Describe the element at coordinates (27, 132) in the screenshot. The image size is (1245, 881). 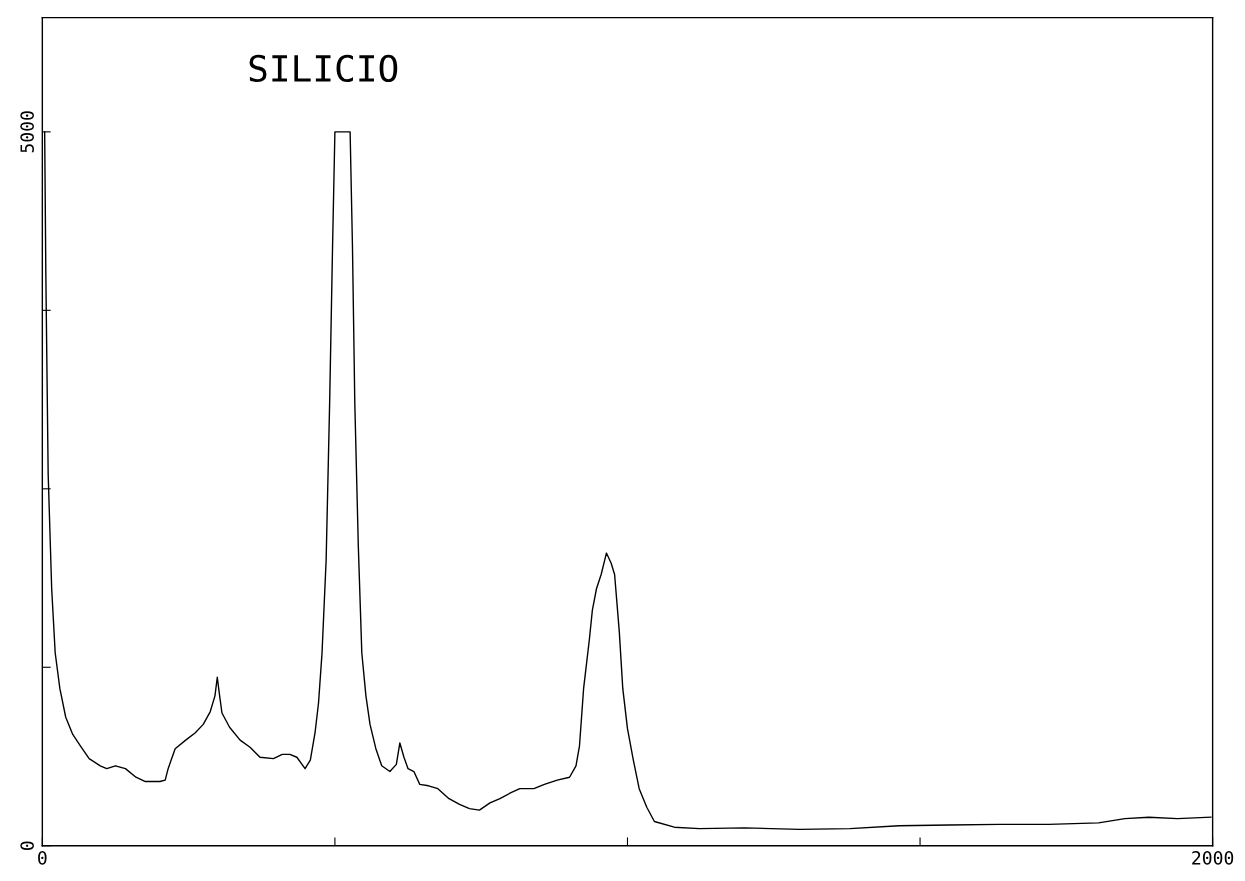
I see `y-tick-label: 5000` at that location.